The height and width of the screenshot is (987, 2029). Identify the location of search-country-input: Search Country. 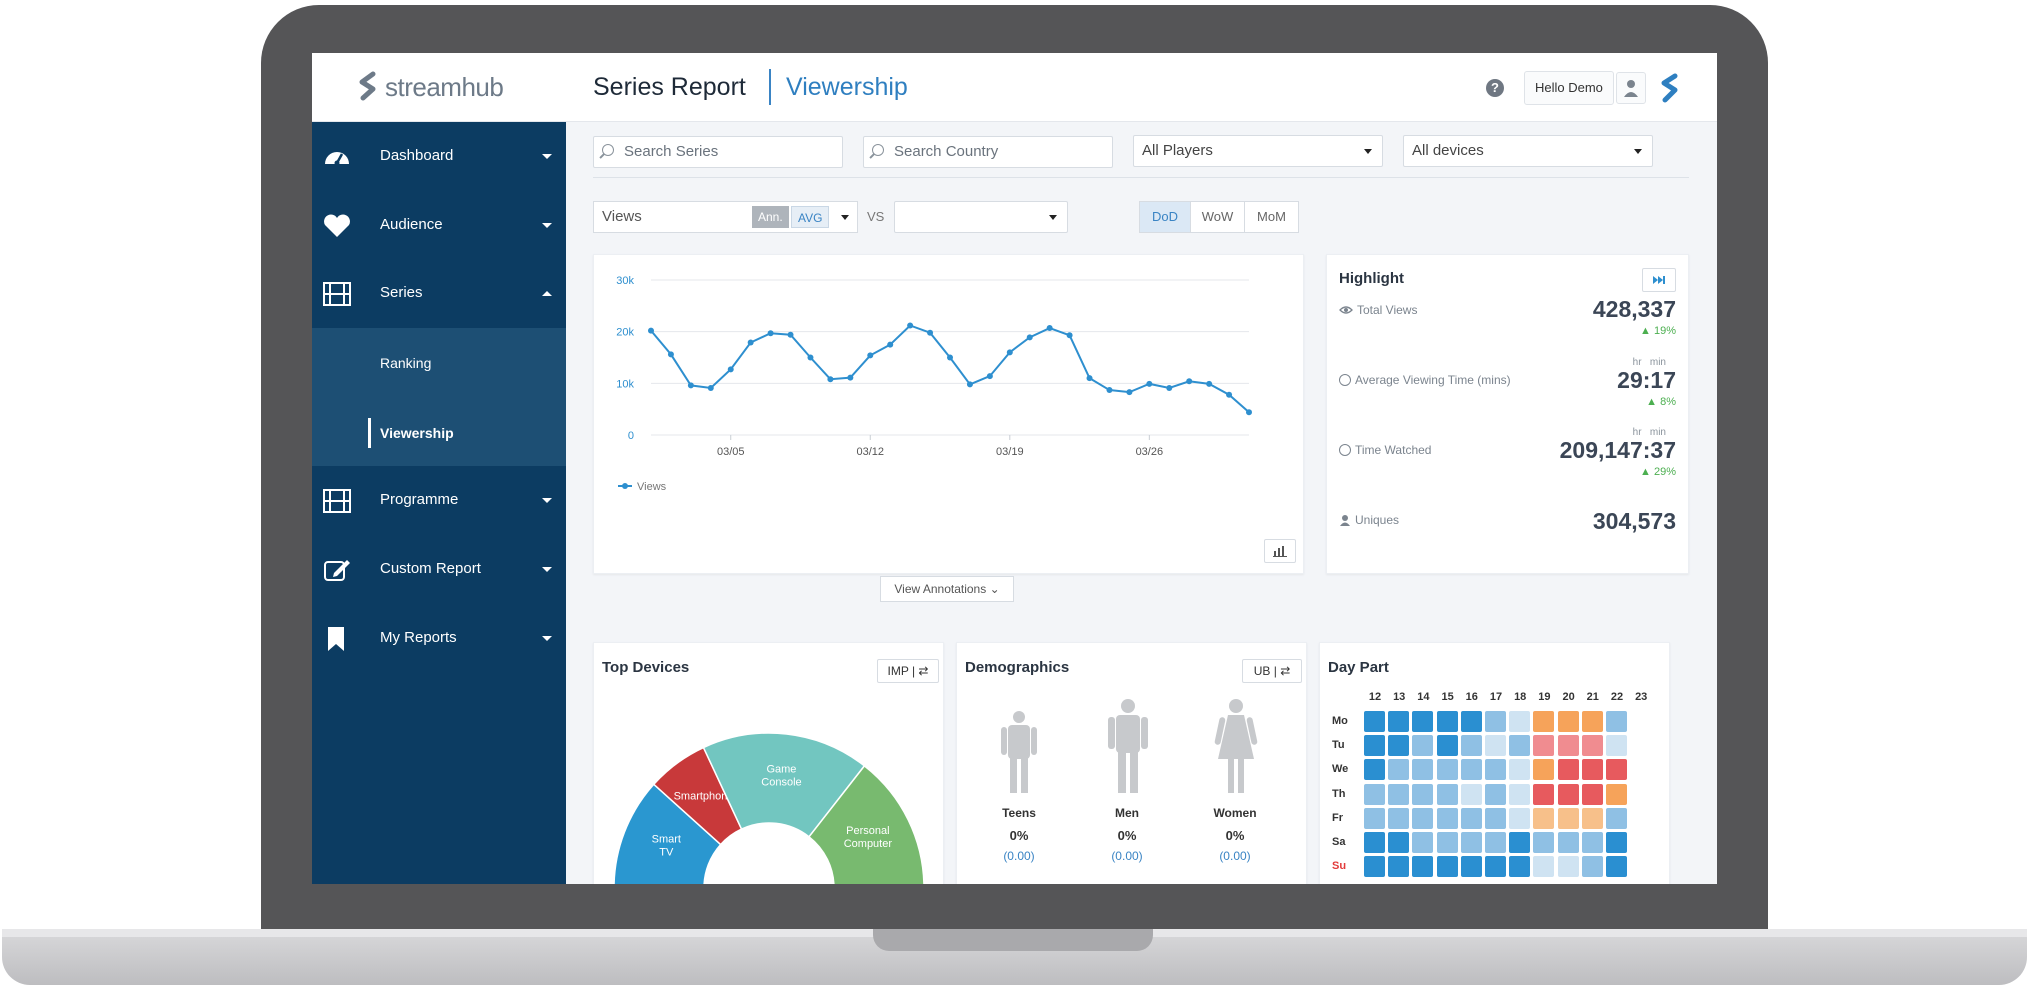
(988, 152).